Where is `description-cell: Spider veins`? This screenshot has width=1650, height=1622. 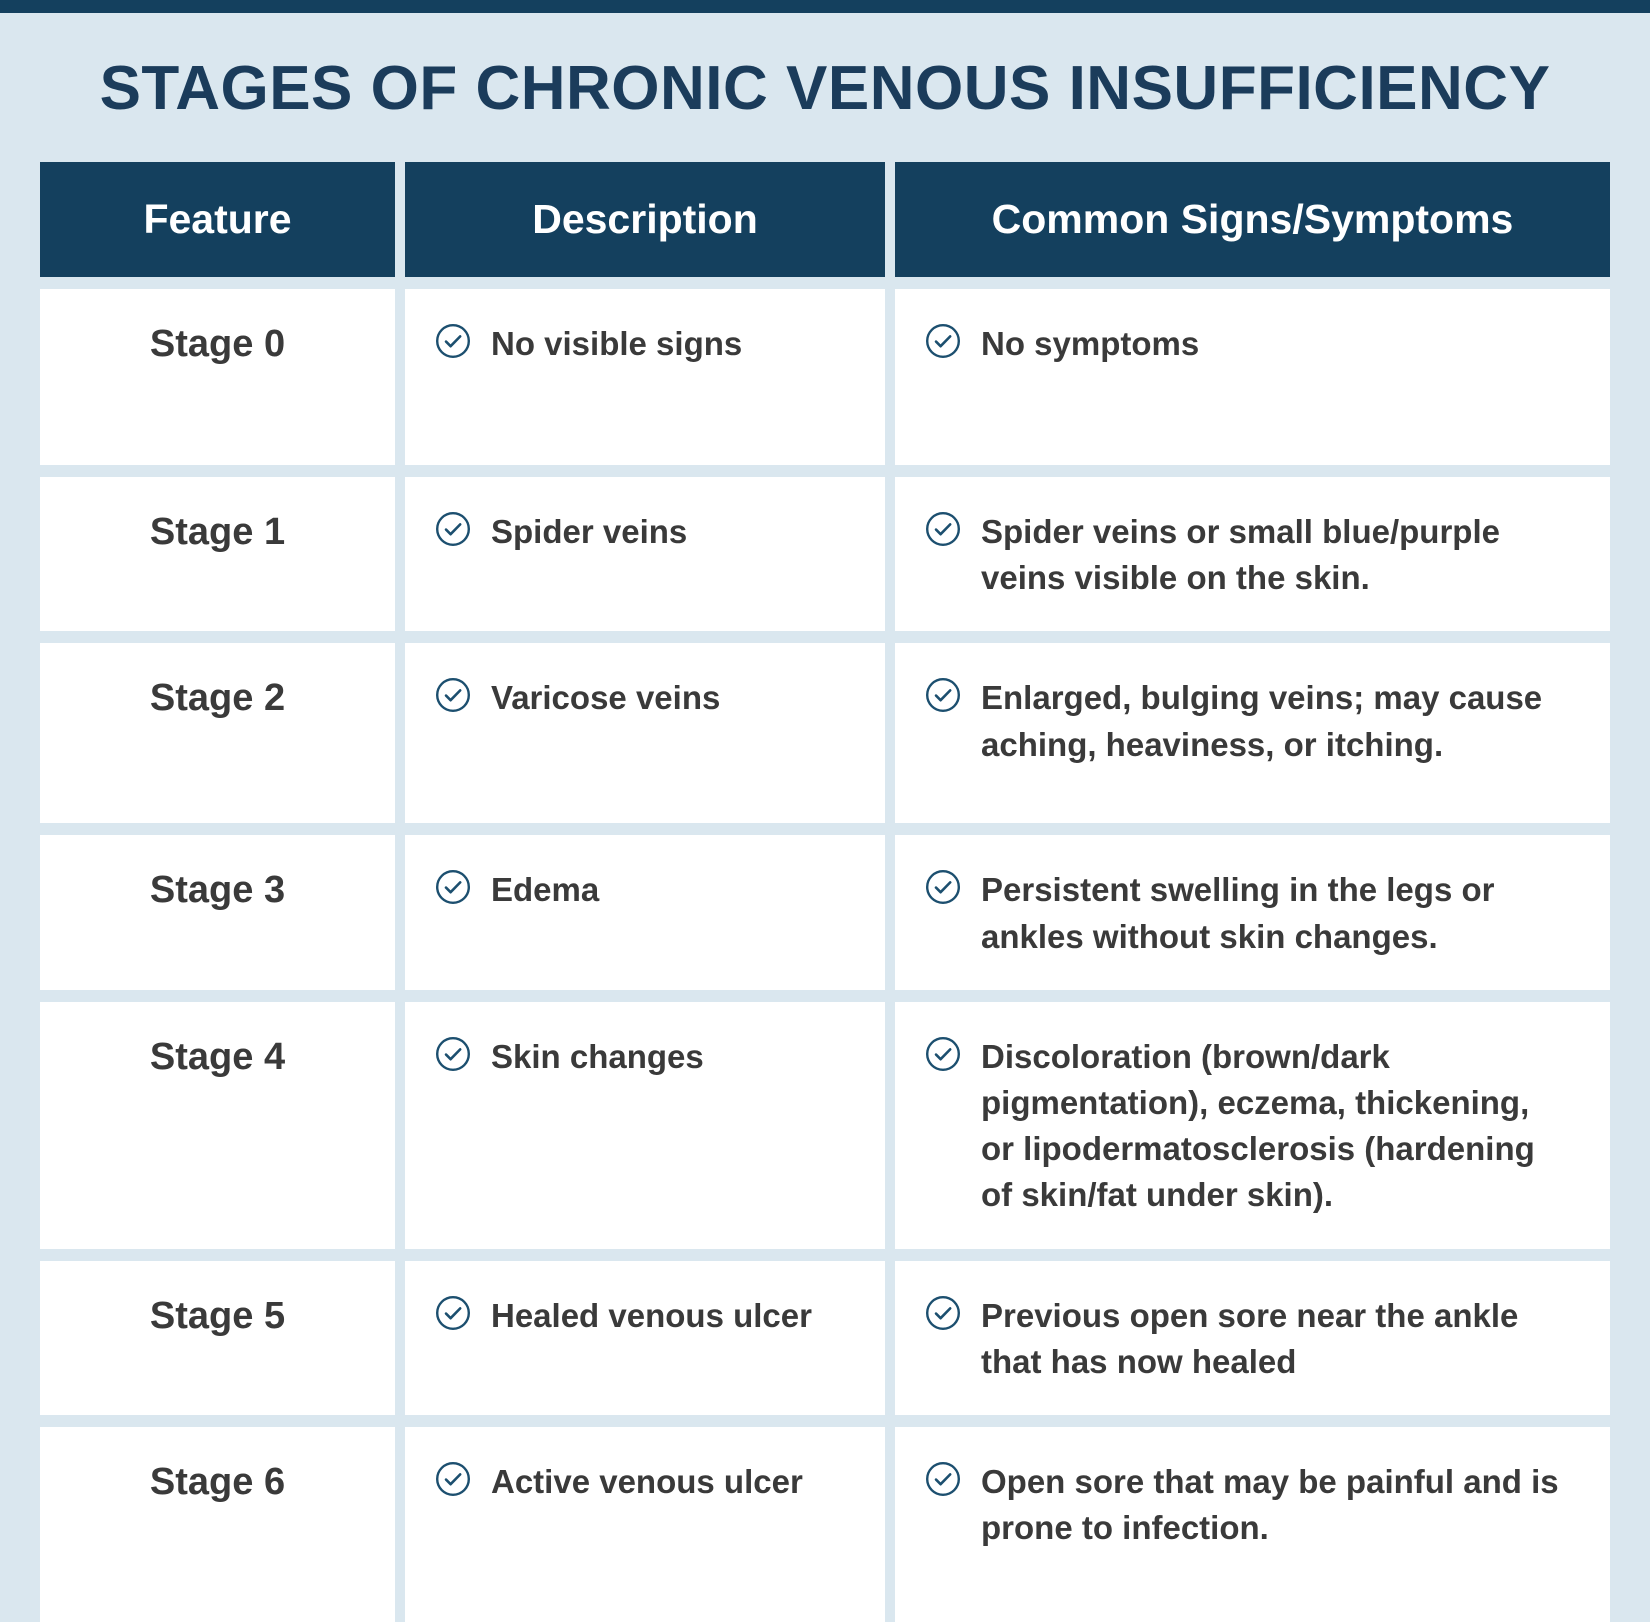
description-cell: Spider veins is located at coordinates (645, 554).